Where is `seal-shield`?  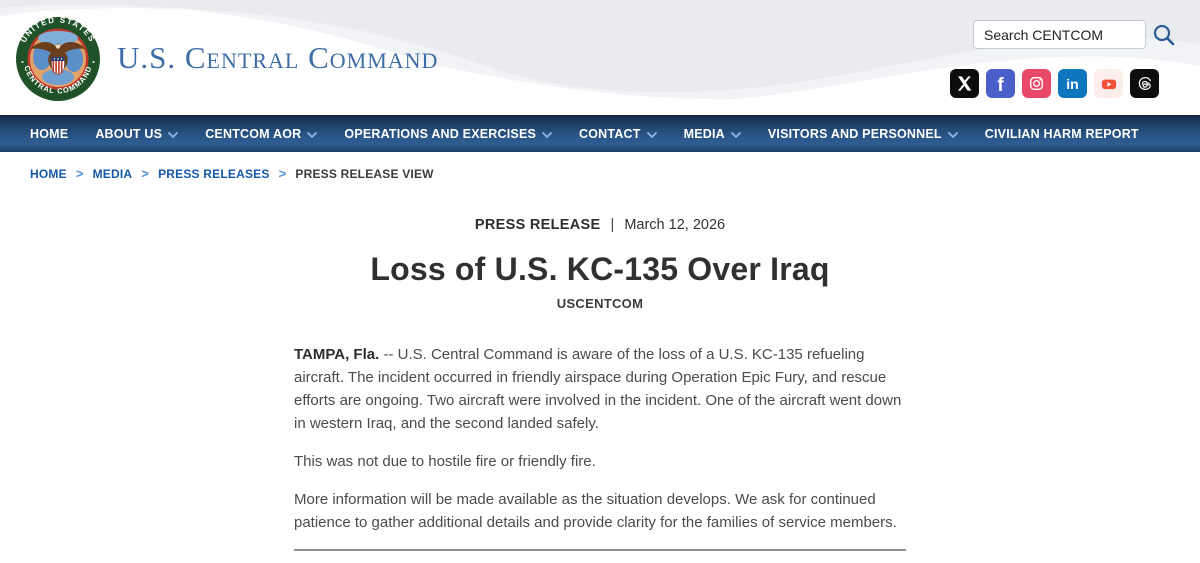
seal-shield is located at coordinates (58, 65).